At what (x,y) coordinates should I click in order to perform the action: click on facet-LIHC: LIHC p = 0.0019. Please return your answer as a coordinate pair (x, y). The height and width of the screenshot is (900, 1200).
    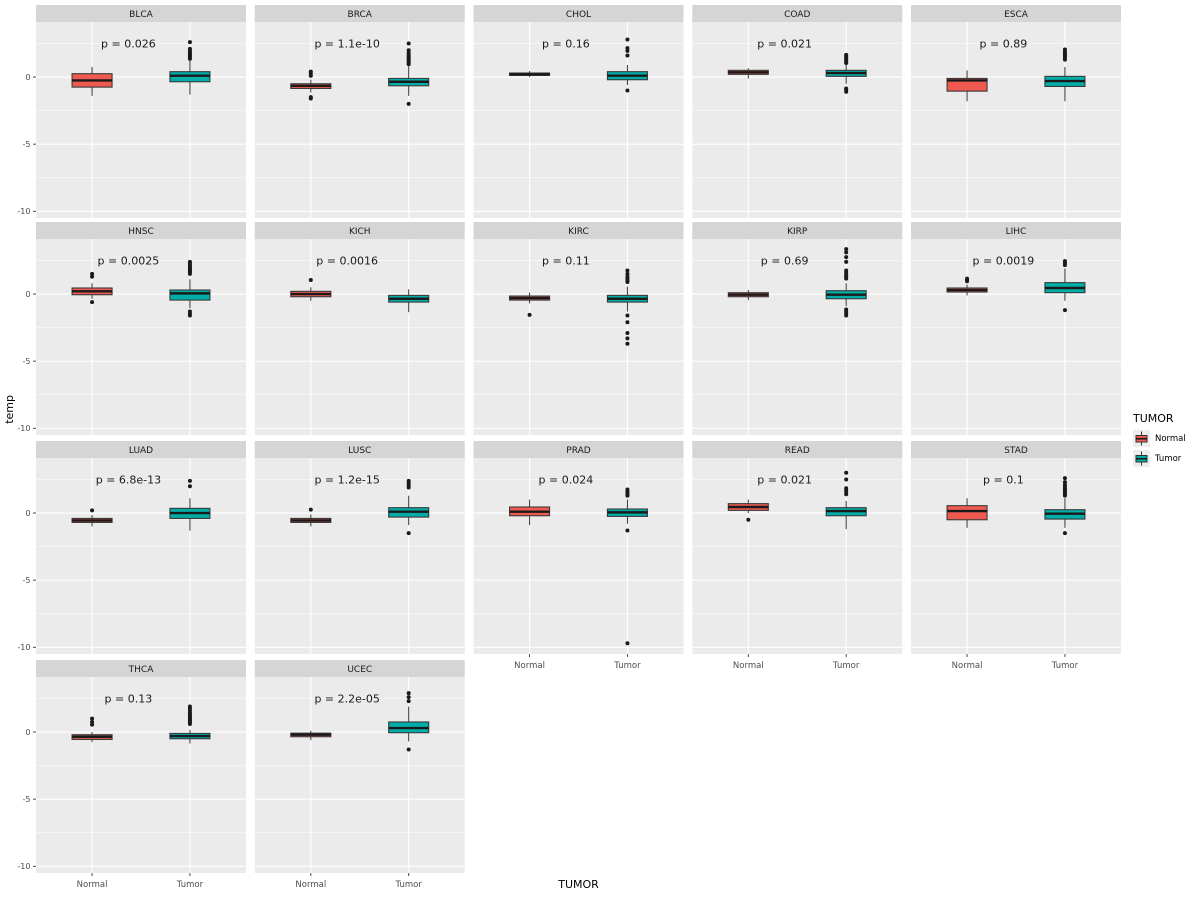
    Looking at the image, I should click on (1016, 328).